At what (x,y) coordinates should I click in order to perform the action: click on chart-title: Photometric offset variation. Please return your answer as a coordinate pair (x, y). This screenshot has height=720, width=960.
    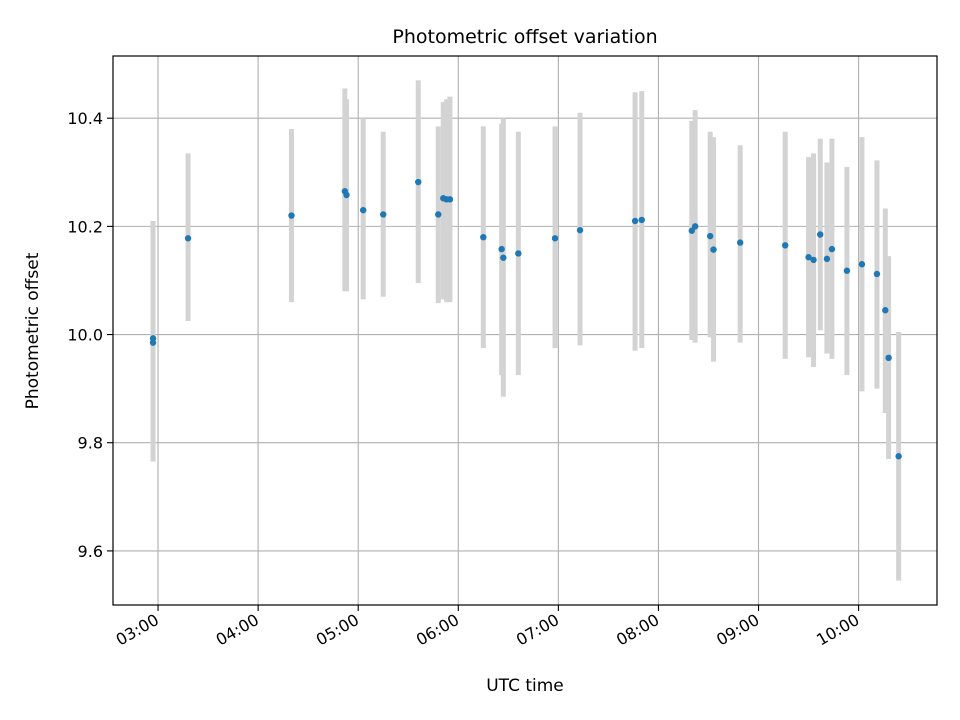
    Looking at the image, I should click on (524, 37).